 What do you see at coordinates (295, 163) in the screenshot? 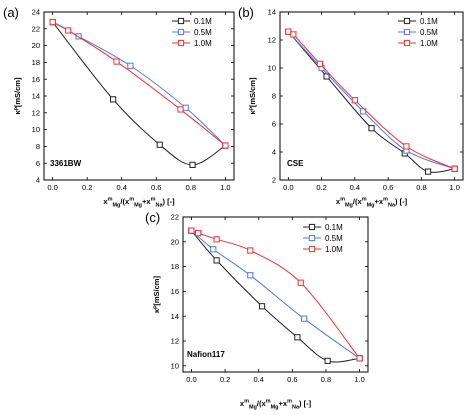
I see `panel-b-sample-label: CSE` at bounding box center [295, 163].